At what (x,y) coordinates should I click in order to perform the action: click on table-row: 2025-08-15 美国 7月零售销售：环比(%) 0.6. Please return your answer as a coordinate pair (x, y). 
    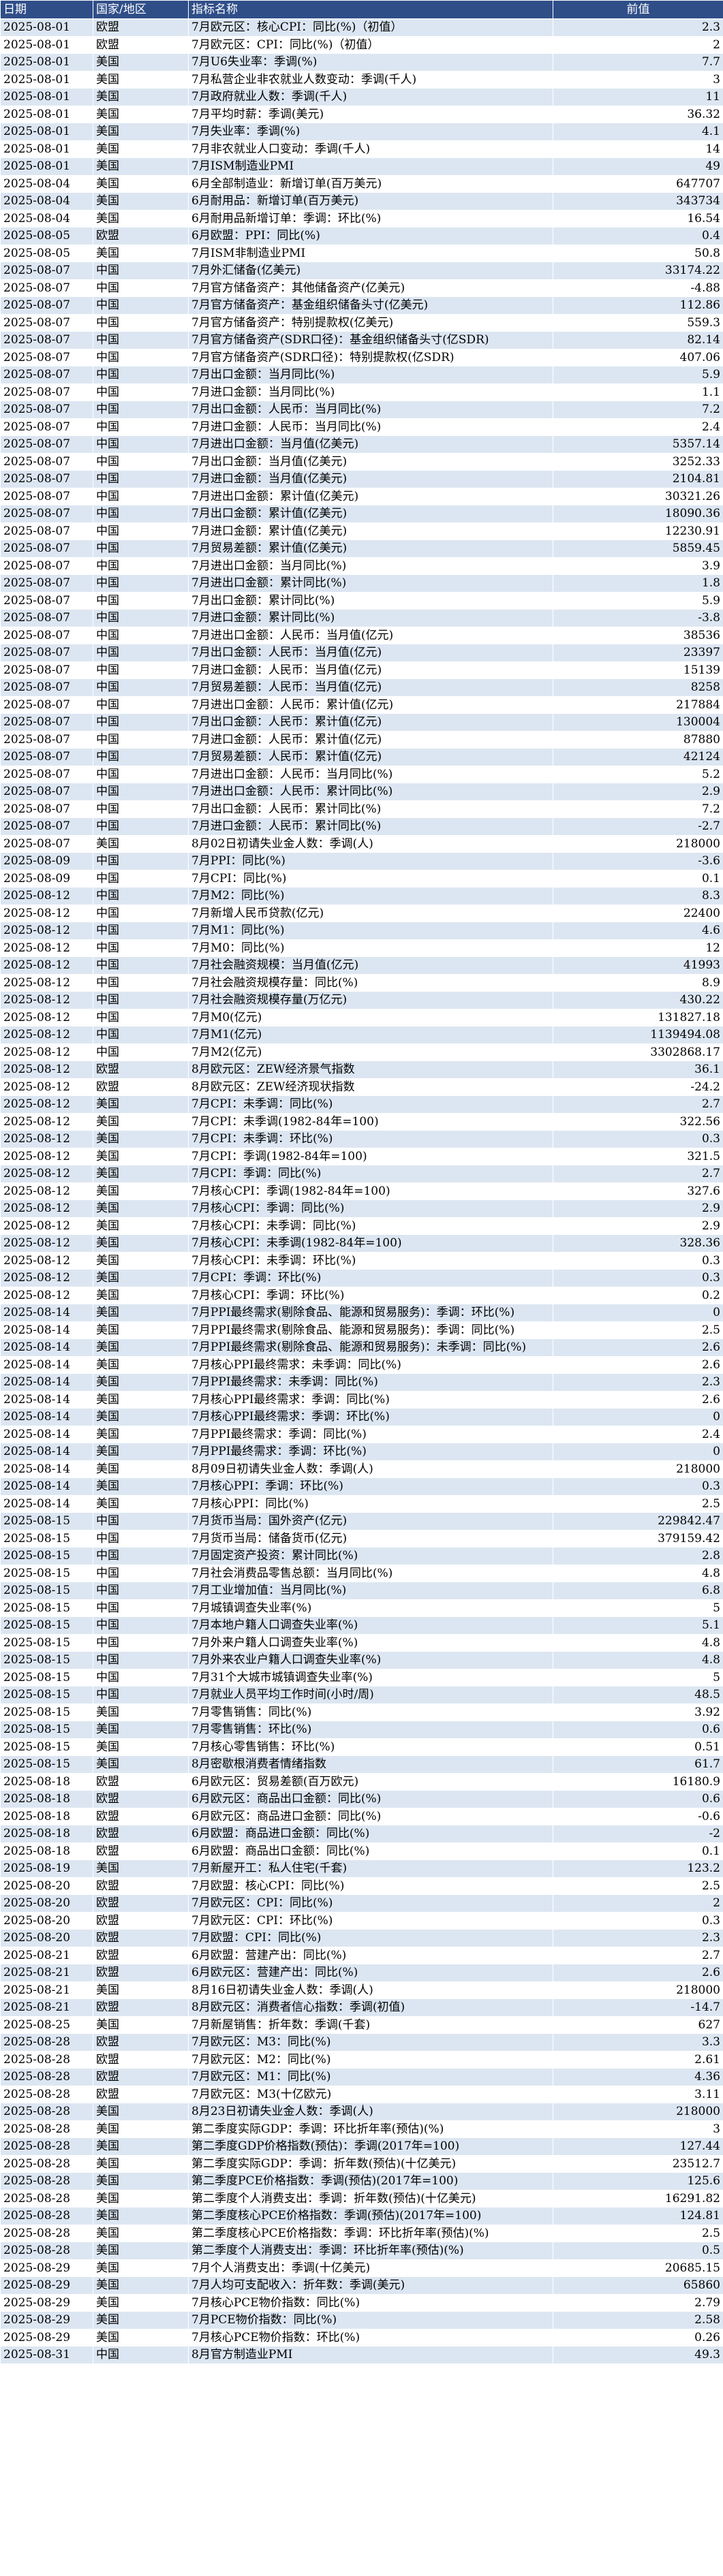
    Looking at the image, I should click on (361, 1730).